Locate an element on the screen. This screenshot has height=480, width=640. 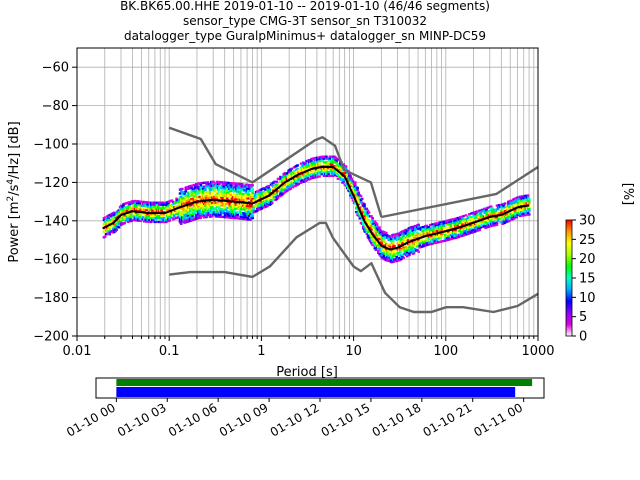
colorbar-tick-label: 15 is located at coordinates (587, 279).